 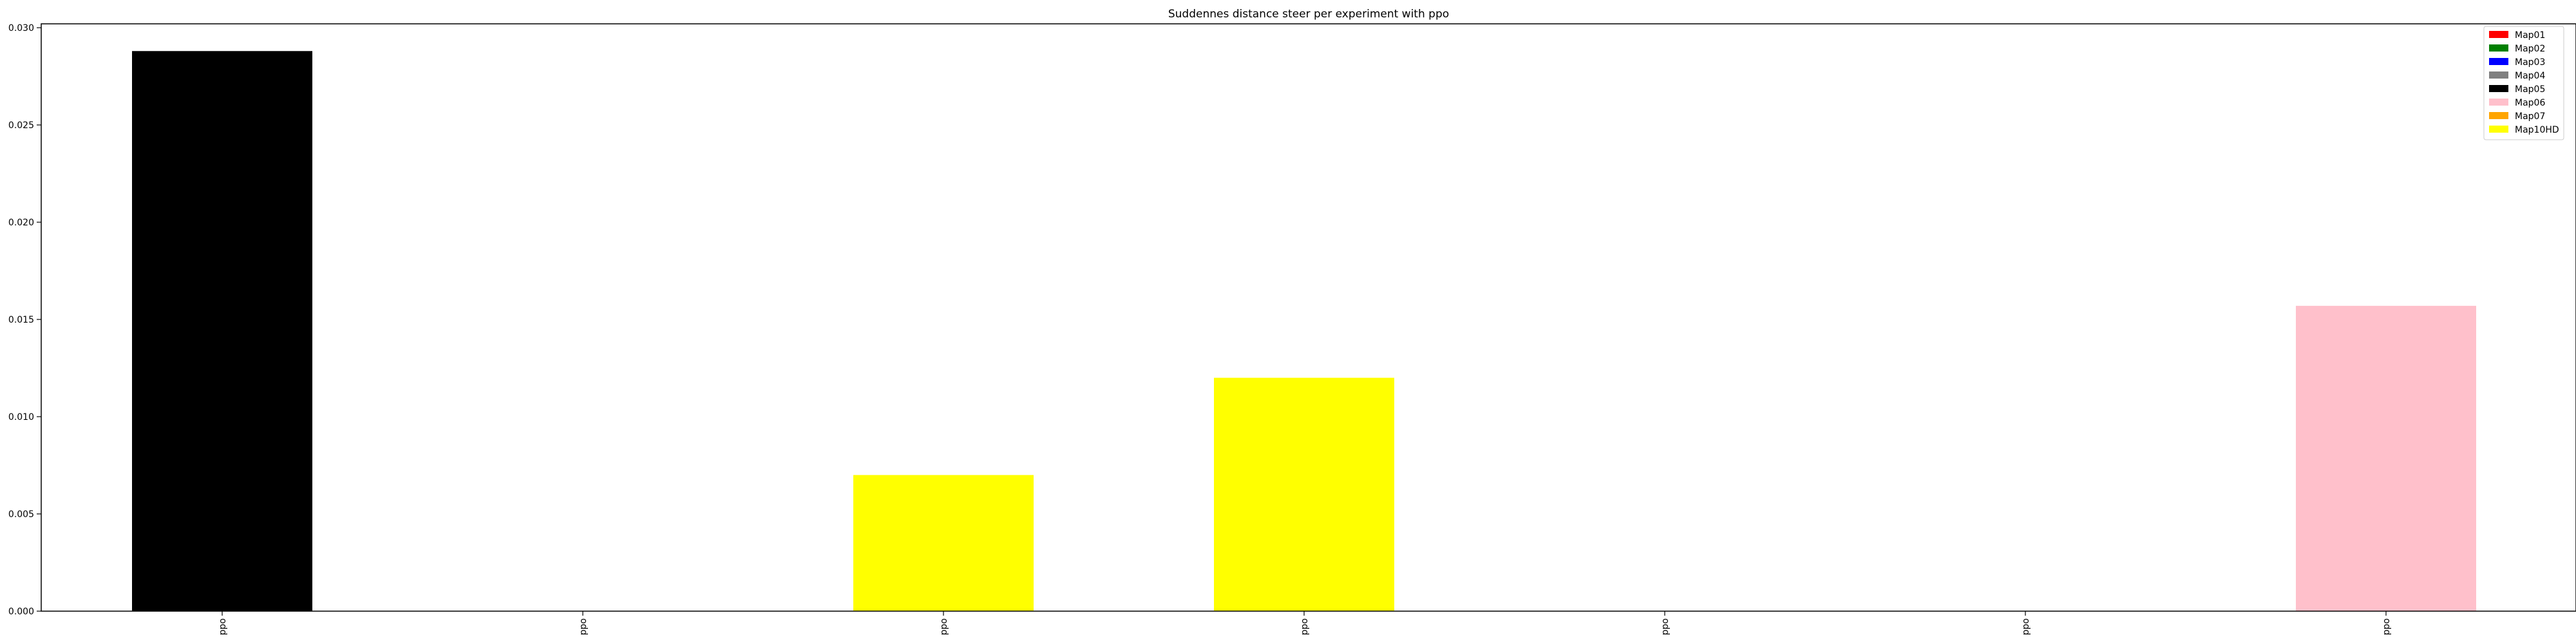 What do you see at coordinates (2530, 103) in the screenshot?
I see `legend-label: Map06` at bounding box center [2530, 103].